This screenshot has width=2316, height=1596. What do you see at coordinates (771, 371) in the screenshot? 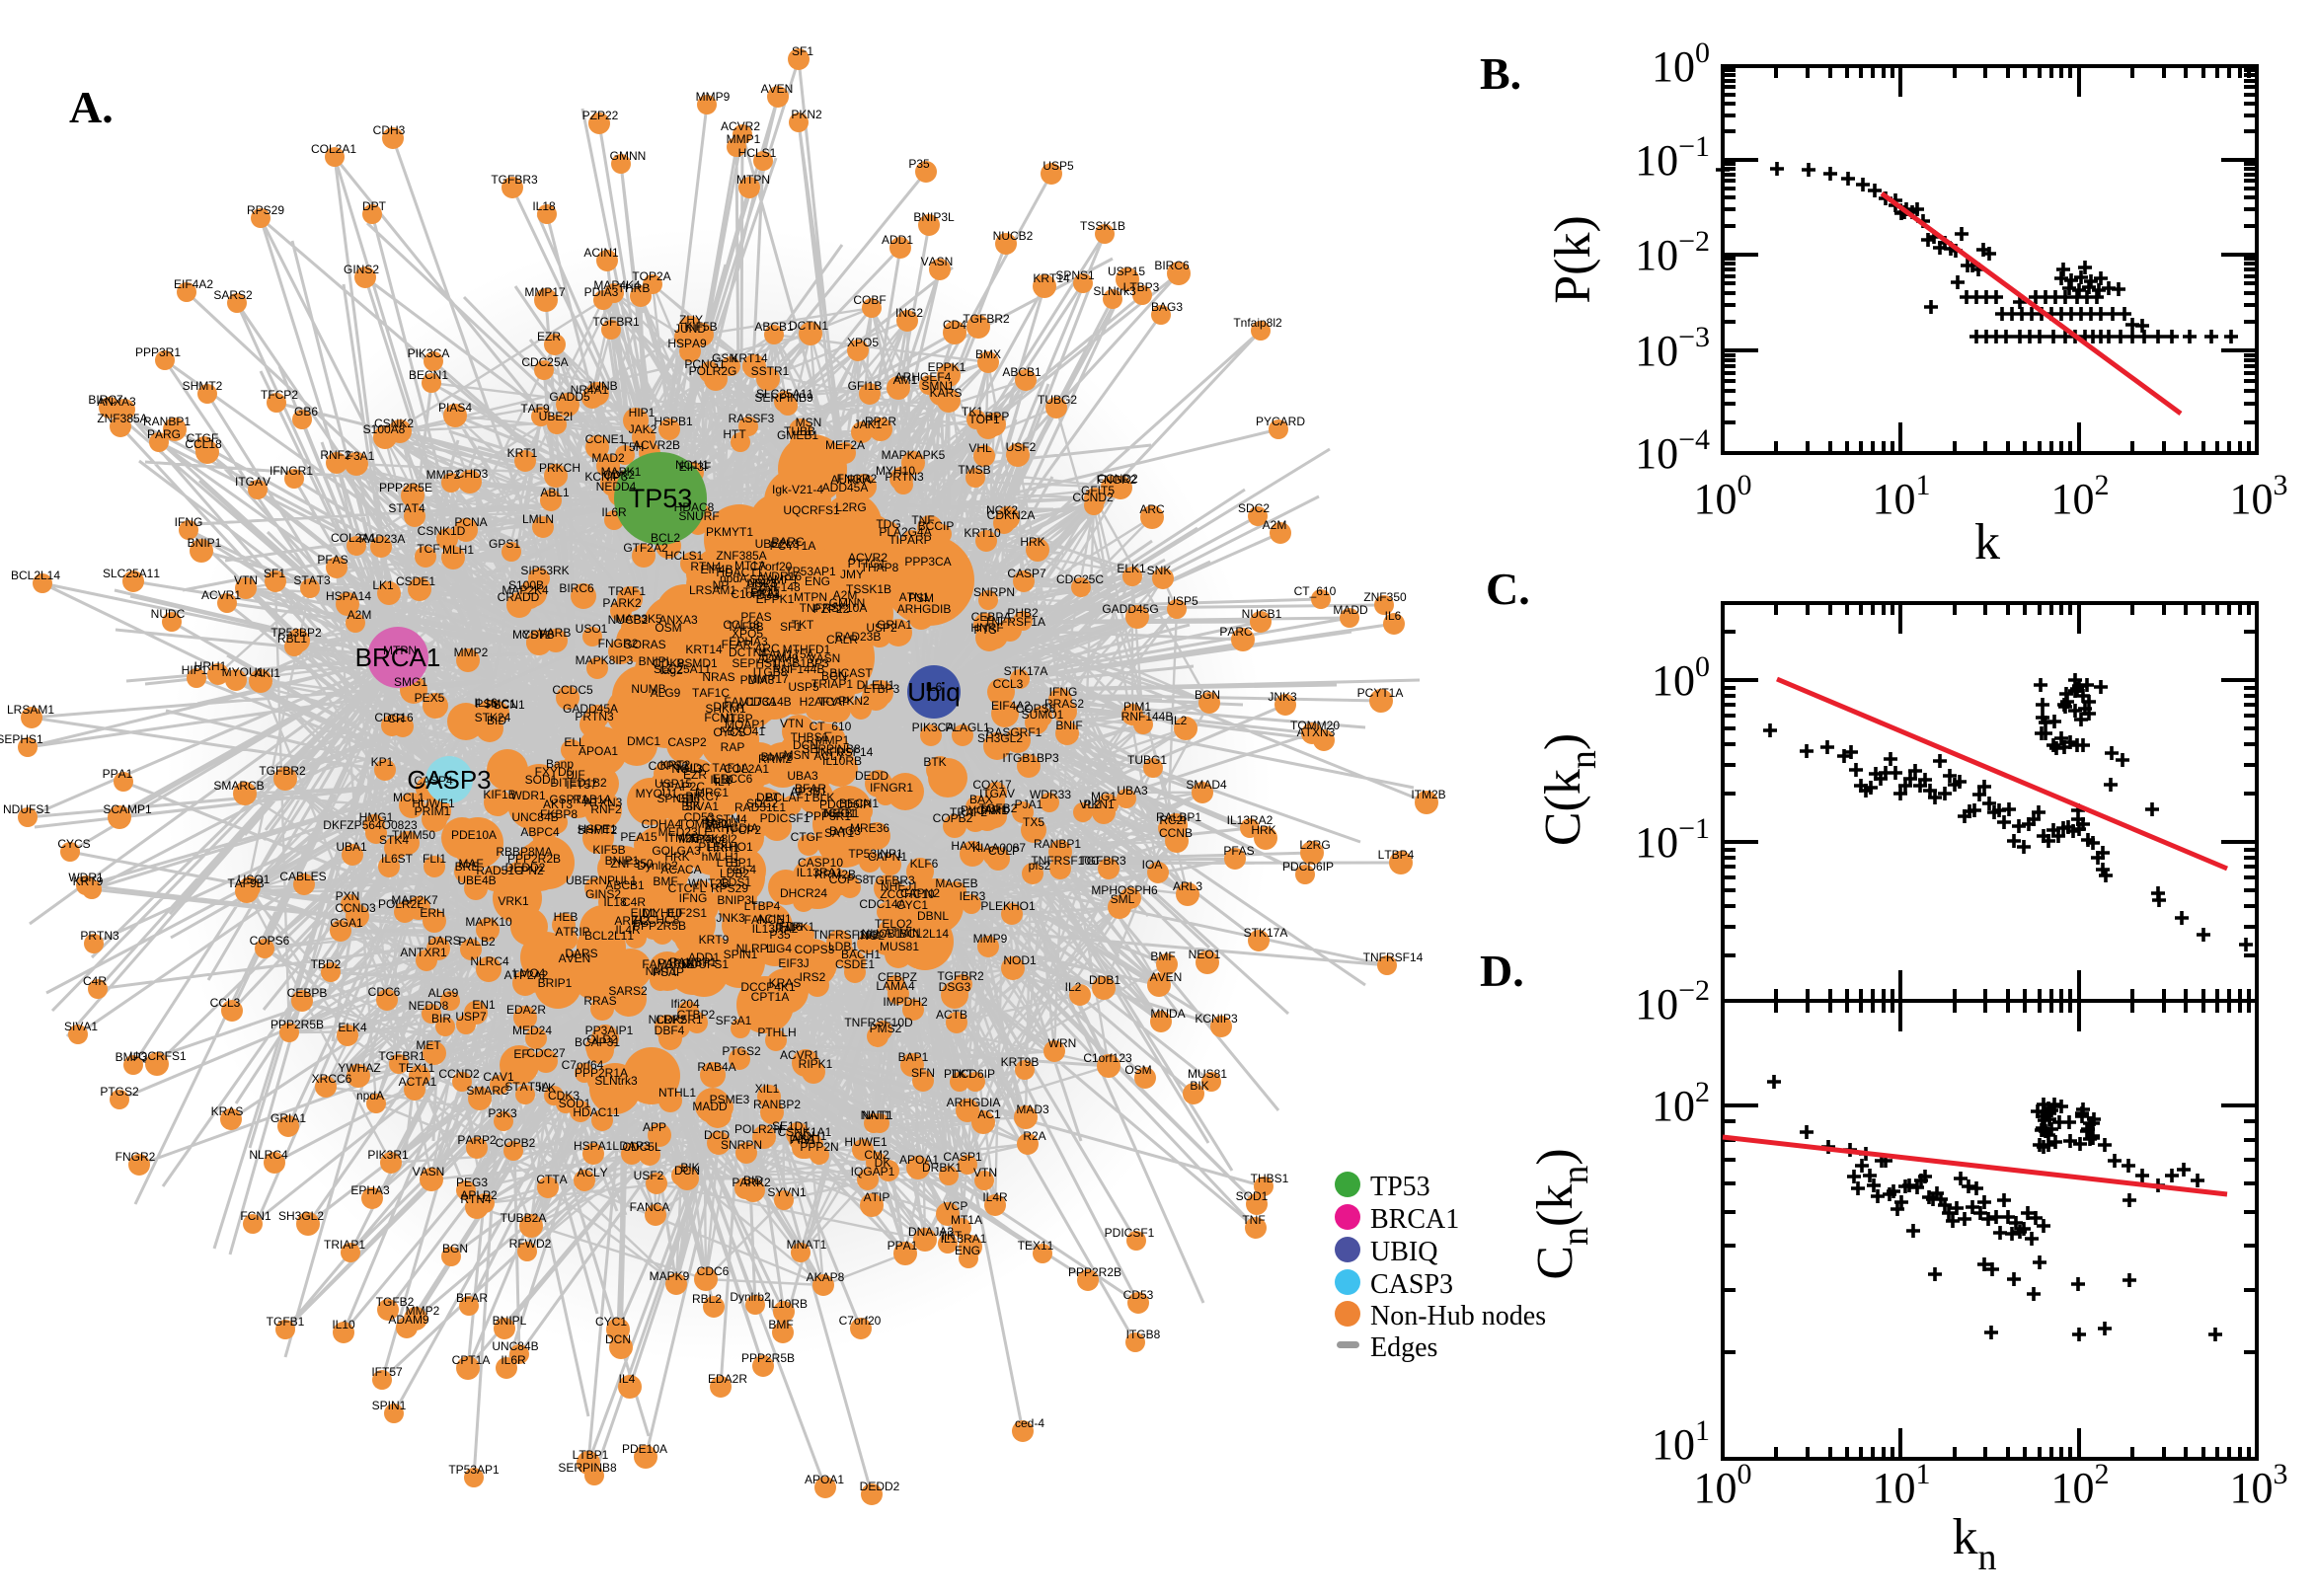
I see `svg-text: SSTR1` at bounding box center [771, 371].